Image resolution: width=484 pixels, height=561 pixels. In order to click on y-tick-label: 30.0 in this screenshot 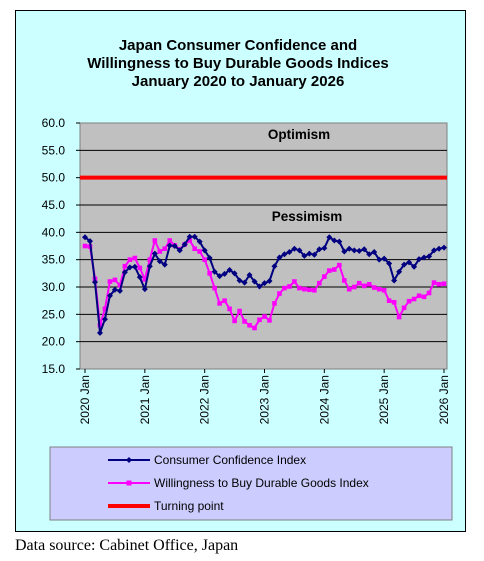, I will do `click(54, 287)`.